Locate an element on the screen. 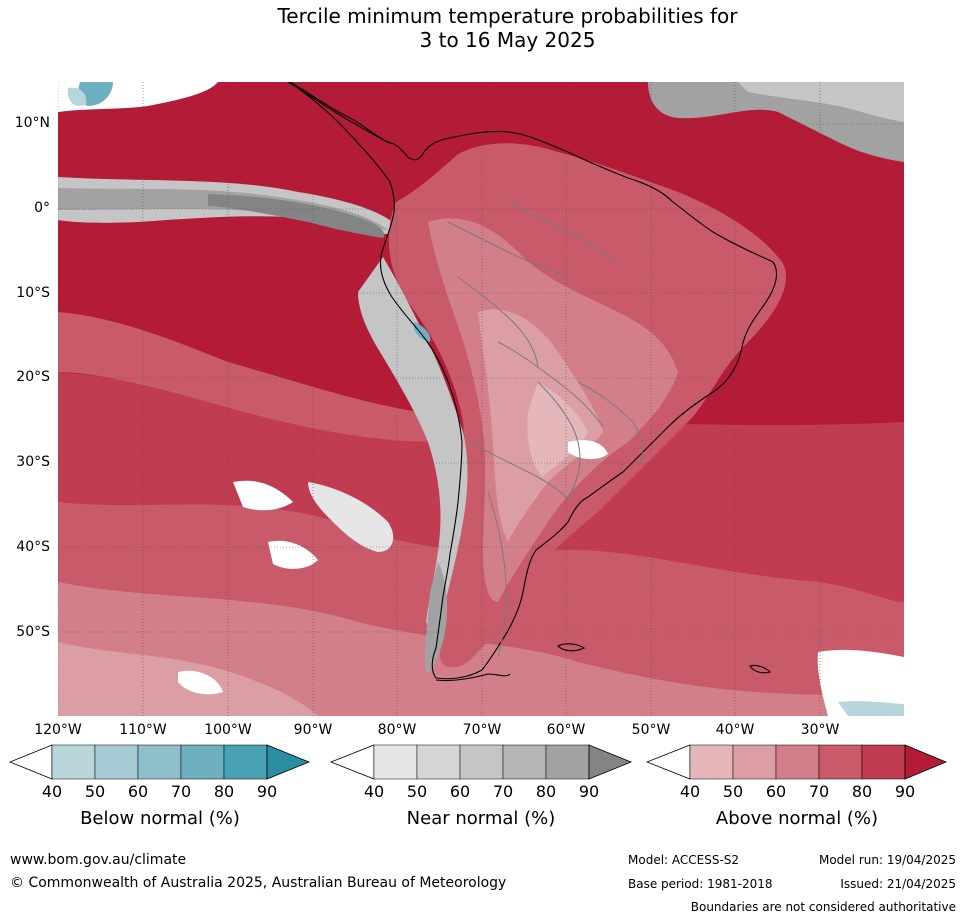 The image size is (965, 919). colorbar-near-title: Near normal (%) is located at coordinates (481, 818).